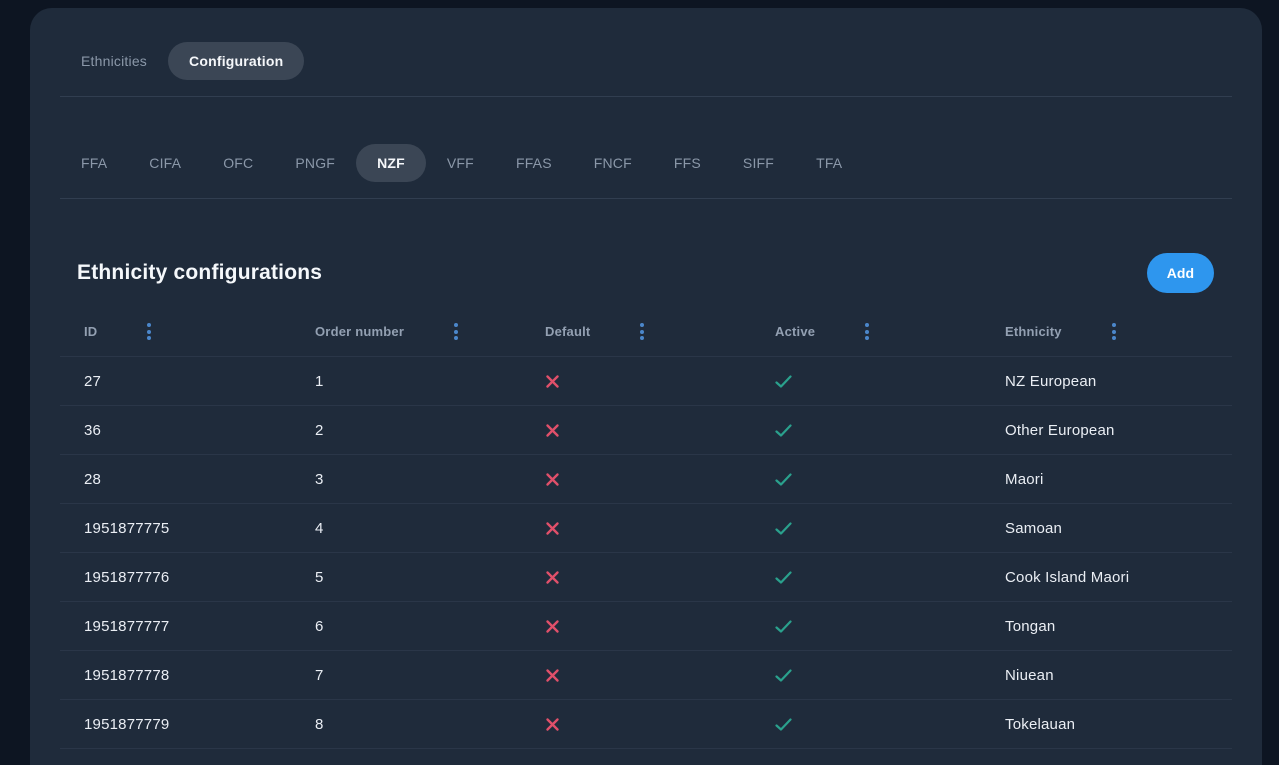 Image resolution: width=1279 pixels, height=765 pixels. Describe the element at coordinates (795, 331) in the screenshot. I see `column-label: Active` at that location.